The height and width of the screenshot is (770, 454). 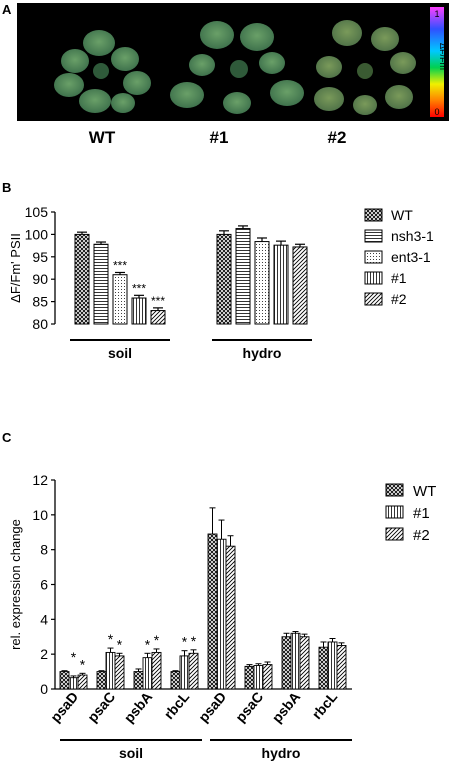 What do you see at coordinates (44, 550) in the screenshot?
I see `y-tick-label: 8` at bounding box center [44, 550].